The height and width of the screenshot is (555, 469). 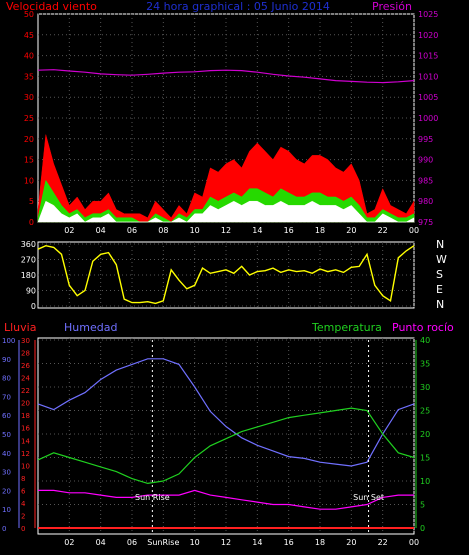 What do you see at coordinates (423, 327) in the screenshot?
I see `dewpoint-axis-label: Punto rocío` at bounding box center [423, 327].